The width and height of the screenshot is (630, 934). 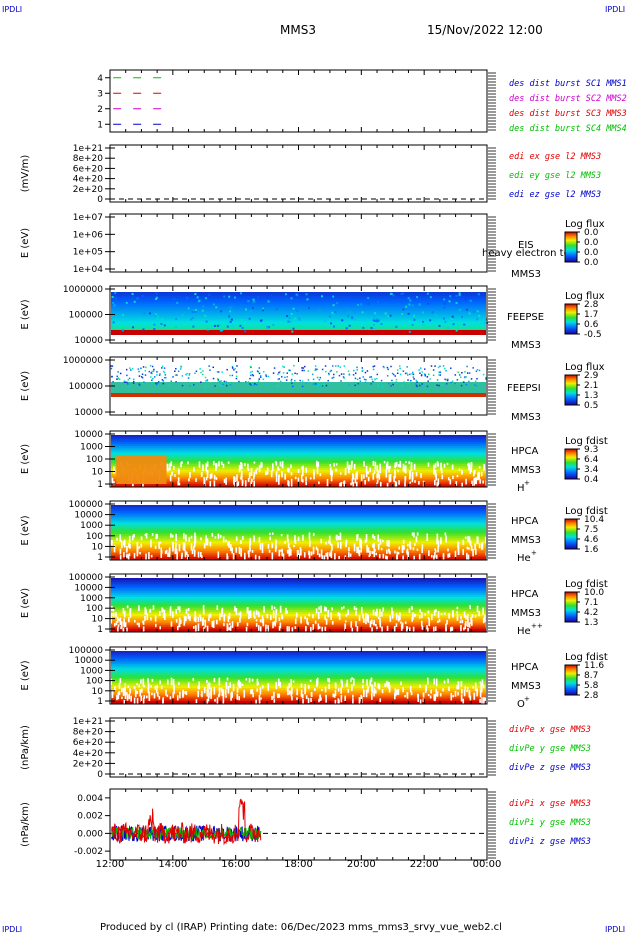 What do you see at coordinates (25, 174) in the screenshot?
I see `edi-ylabel: (mV/m)` at bounding box center [25, 174].